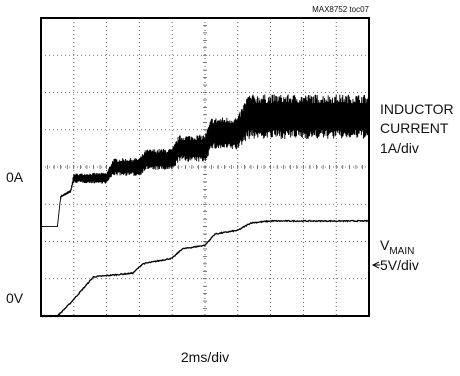  I want to click on vmain-label-sub: MAIN, so click(401, 251).